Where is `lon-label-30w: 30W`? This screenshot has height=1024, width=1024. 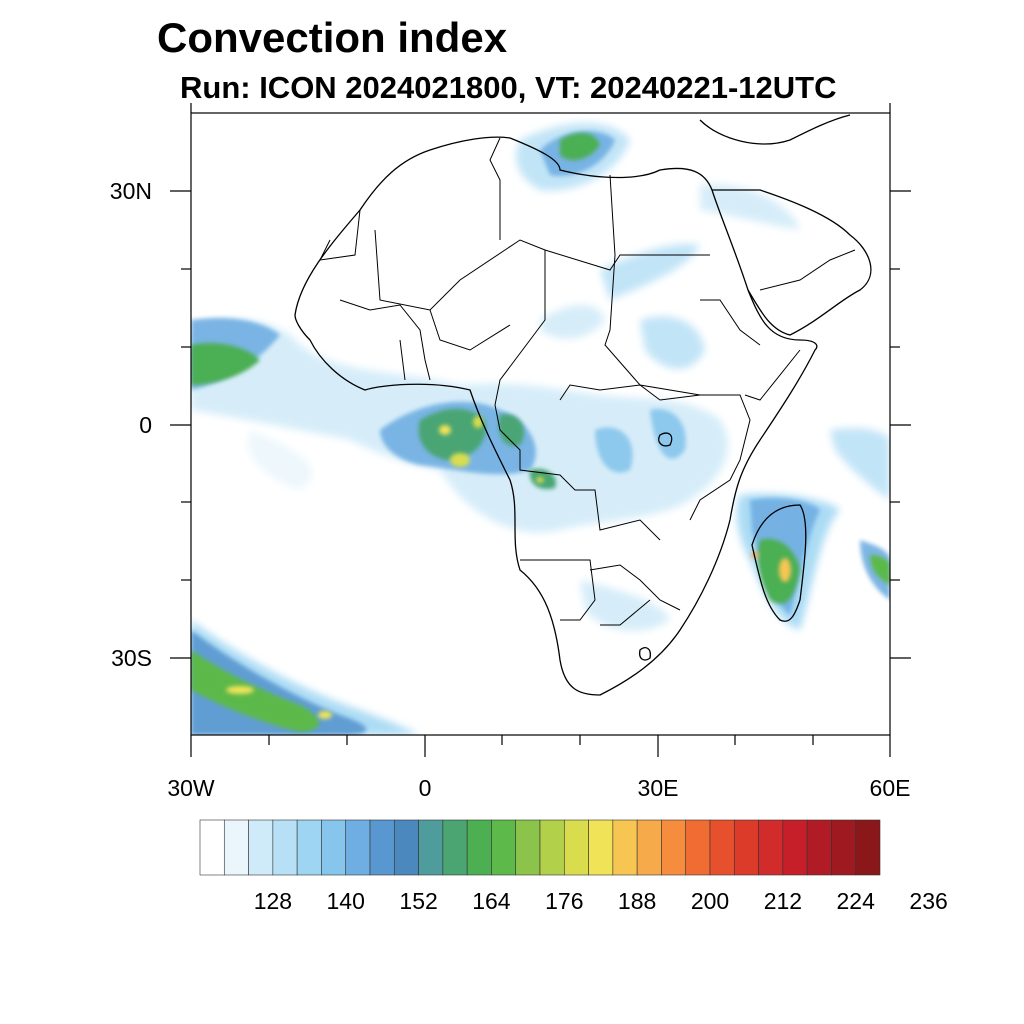 lon-label-30w: 30W is located at coordinates (191, 788).